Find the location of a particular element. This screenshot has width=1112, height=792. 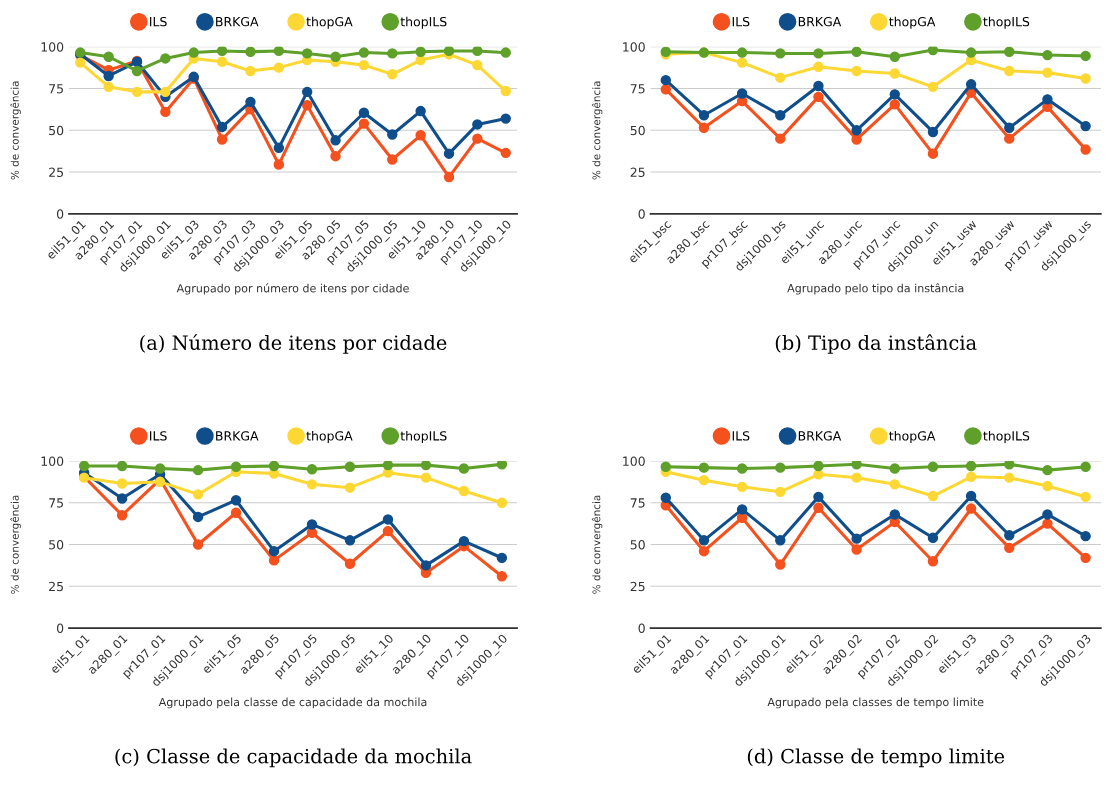

text: (a) Número de itens por cidade is located at coordinates (293, 344).